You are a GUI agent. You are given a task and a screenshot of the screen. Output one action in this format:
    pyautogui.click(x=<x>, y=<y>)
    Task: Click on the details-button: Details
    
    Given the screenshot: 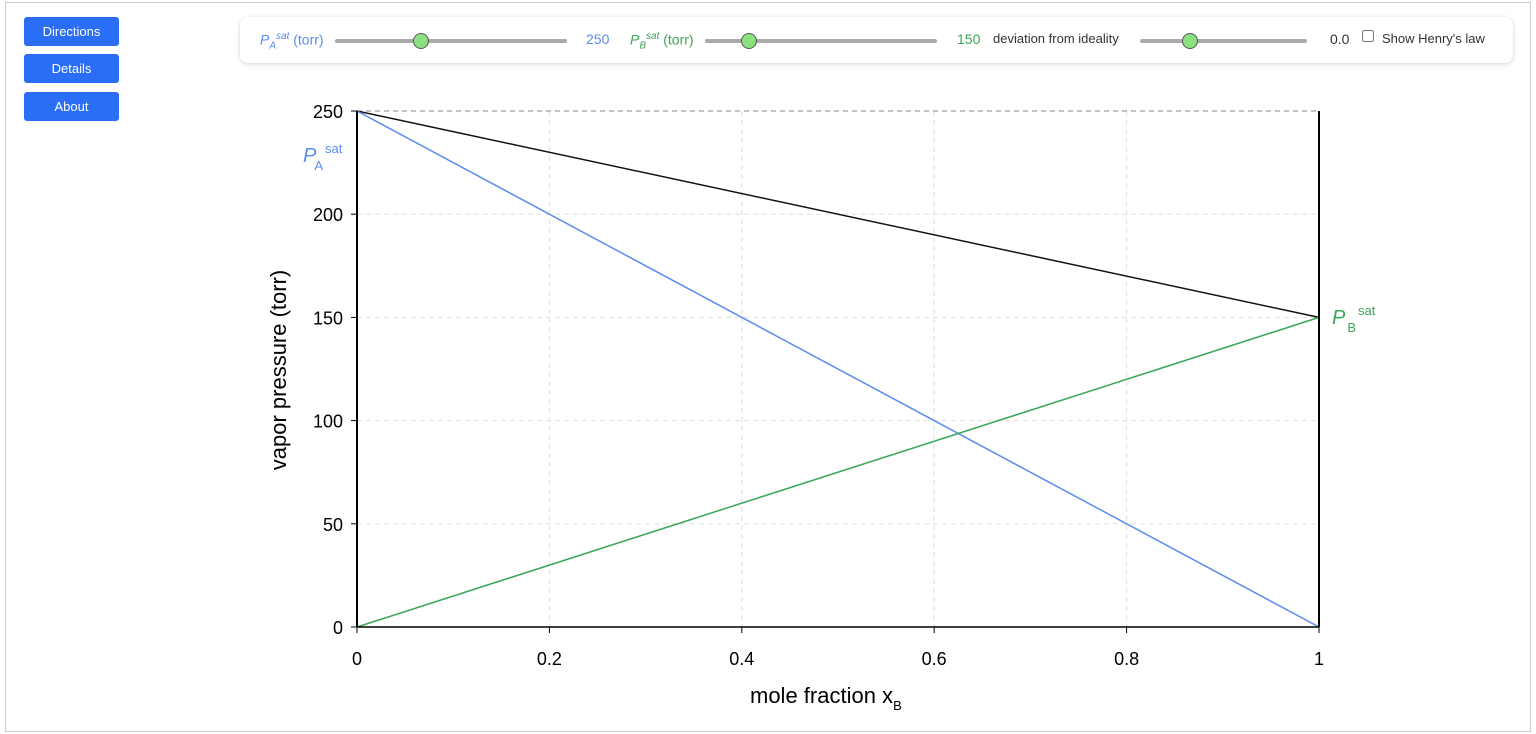 What is the action you would take?
    pyautogui.click(x=71, y=68)
    